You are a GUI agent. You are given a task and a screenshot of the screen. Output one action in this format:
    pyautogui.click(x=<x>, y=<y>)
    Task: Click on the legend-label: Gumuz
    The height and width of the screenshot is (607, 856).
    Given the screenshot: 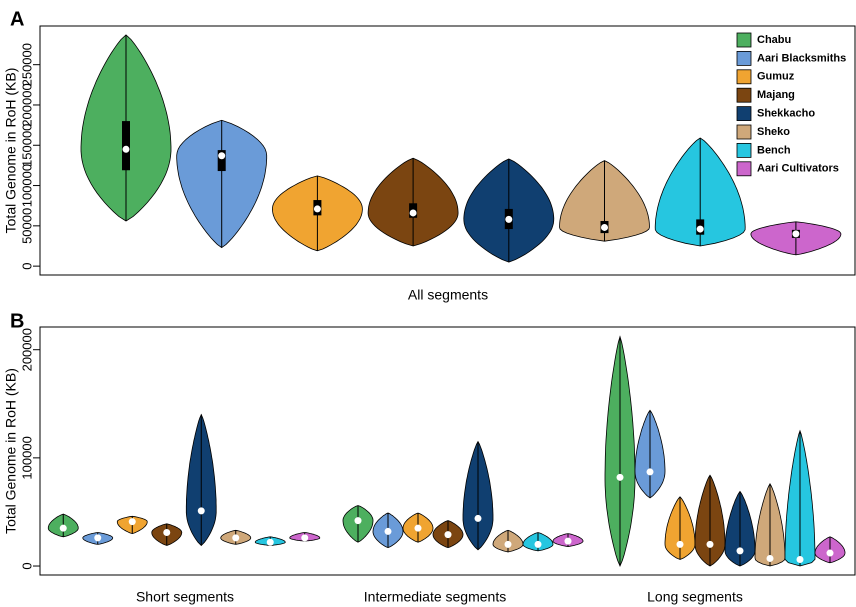 What is the action you would take?
    pyautogui.click(x=776, y=77)
    